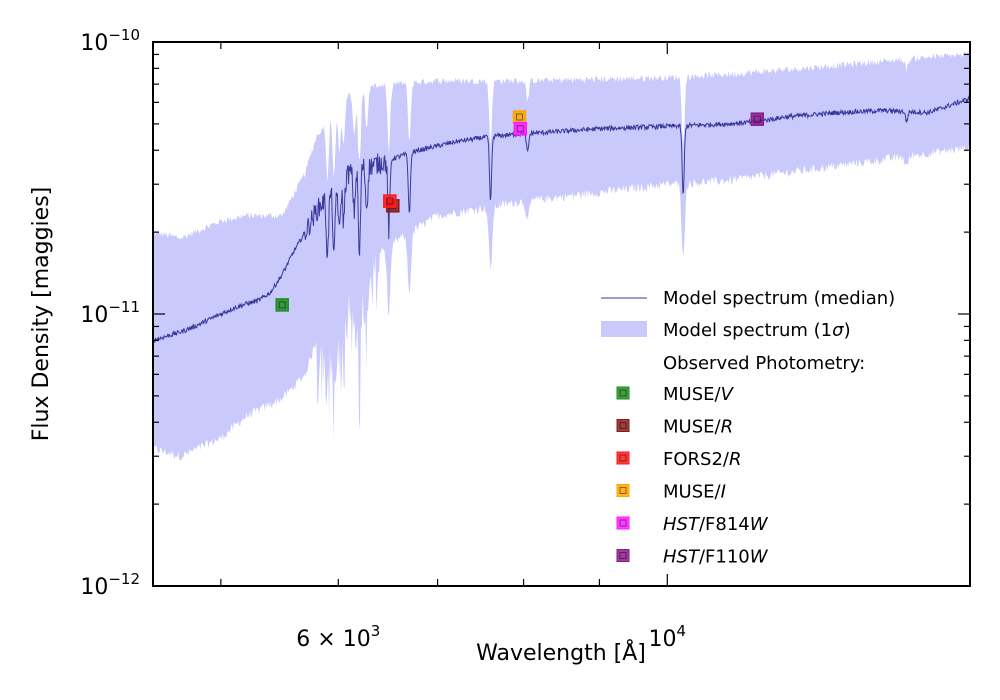  I want to click on y-axis-title: Flux Density [maggies], so click(41, 314).